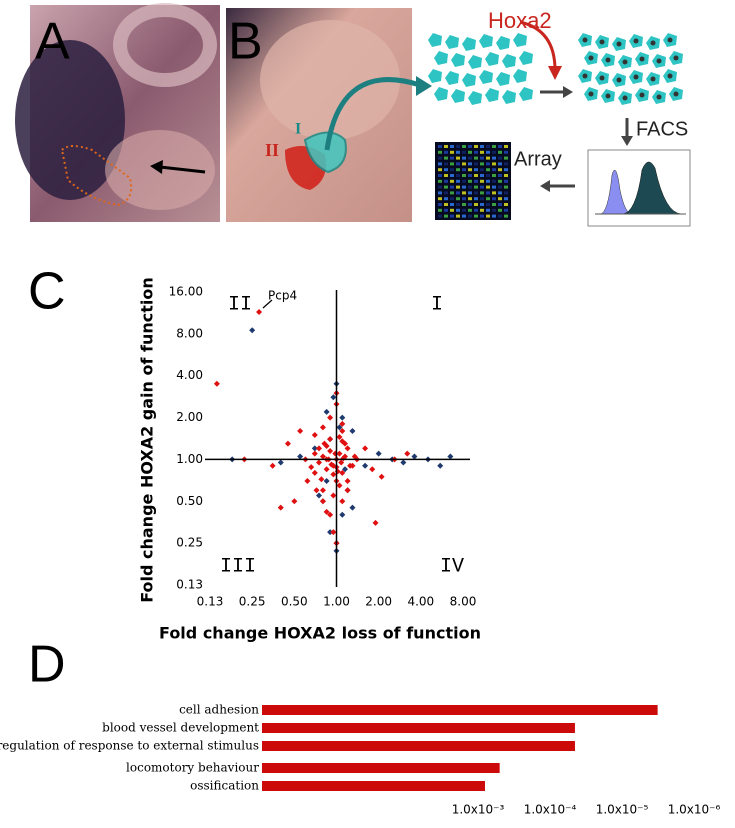 Image resolution: width=735 pixels, height=828 pixels. What do you see at coordinates (47, 665) in the screenshot?
I see `panel-label: D` at bounding box center [47, 665].